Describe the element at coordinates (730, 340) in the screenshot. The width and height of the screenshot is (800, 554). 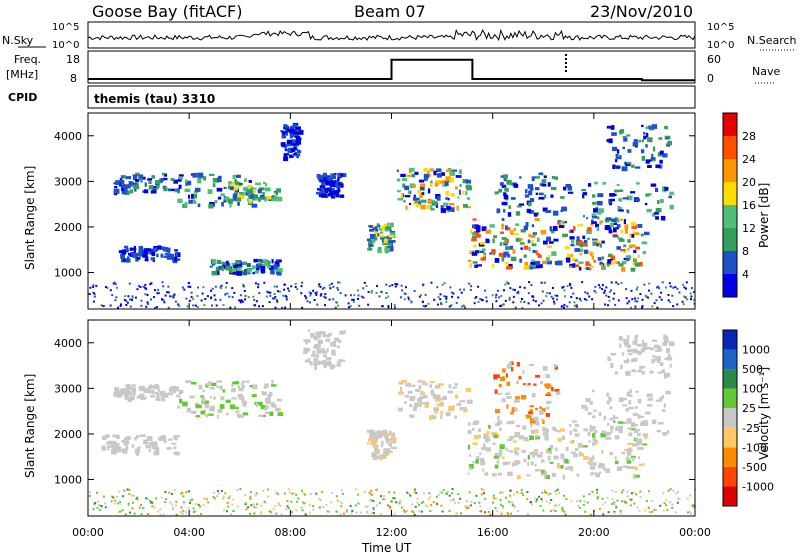
I see `velocity-colorbar-segment` at that location.